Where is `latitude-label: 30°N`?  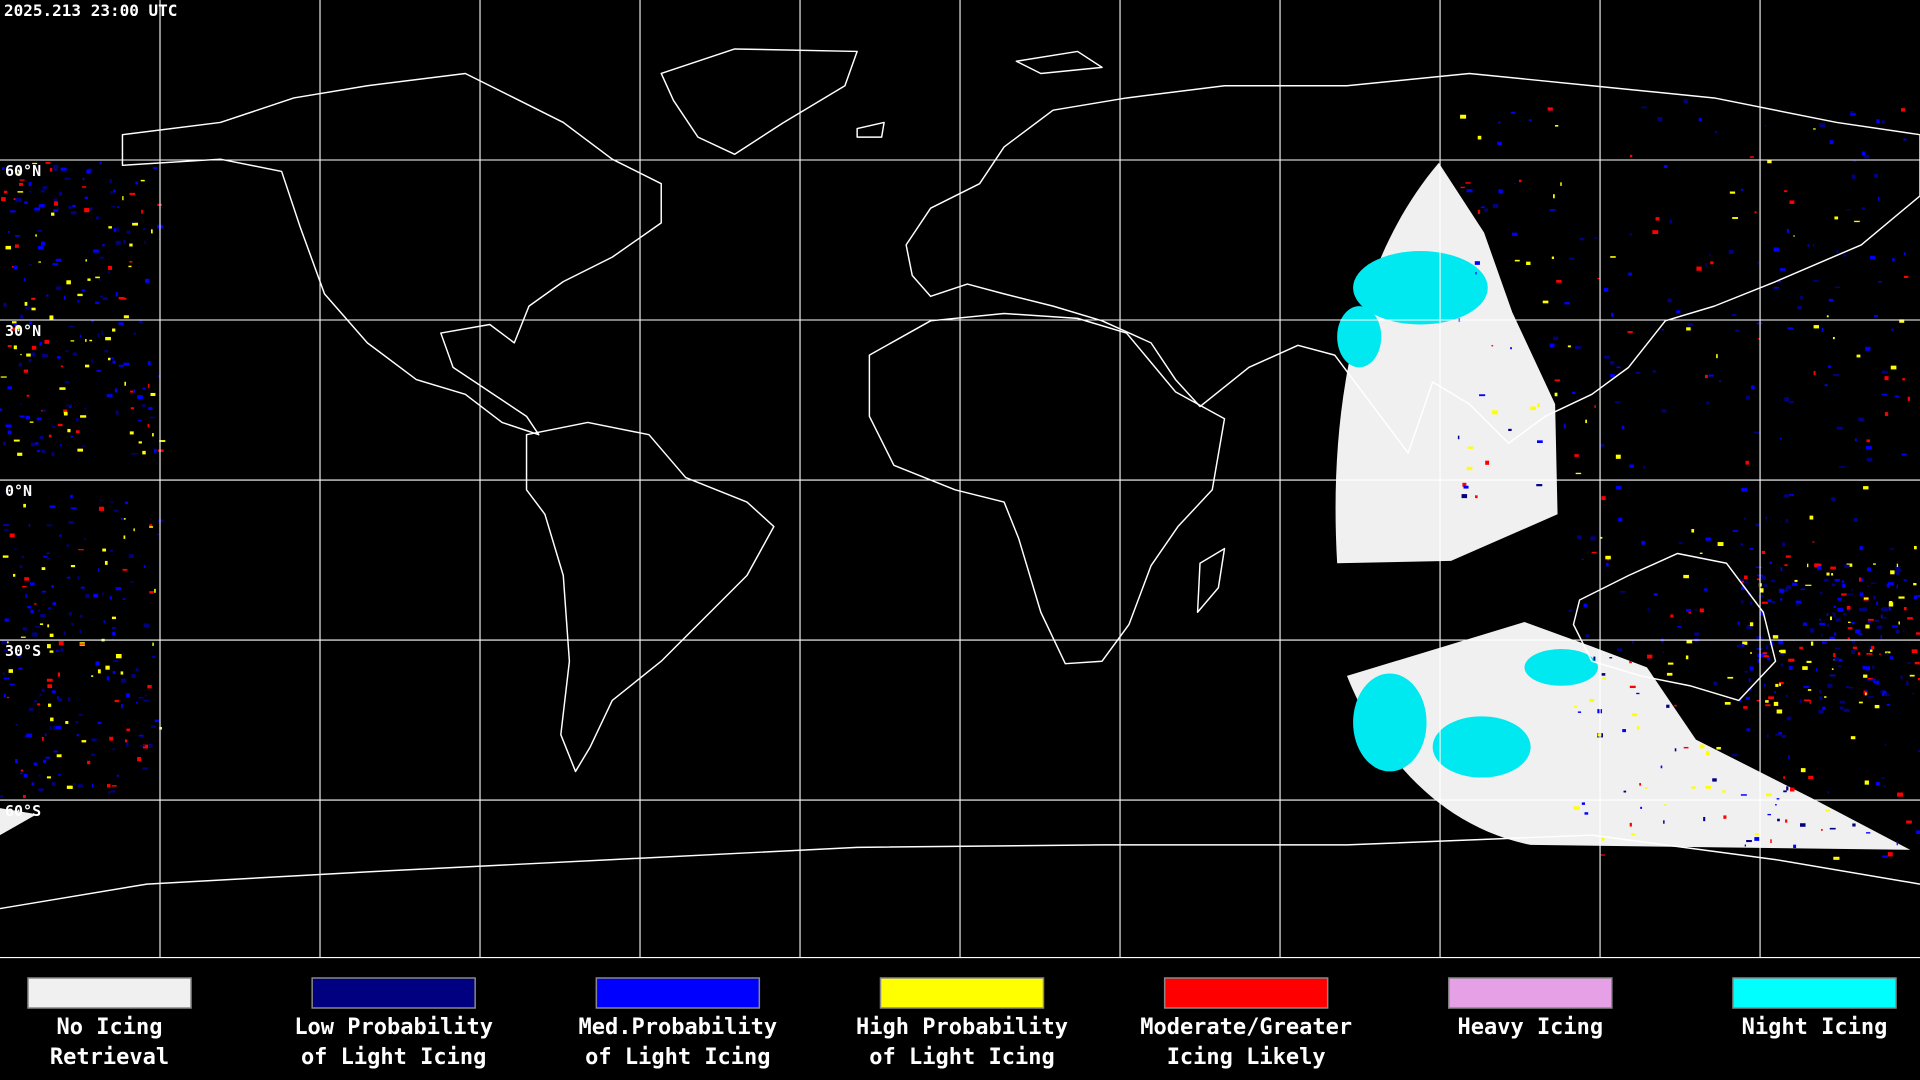
latitude-label: 30°N is located at coordinates (23, 331).